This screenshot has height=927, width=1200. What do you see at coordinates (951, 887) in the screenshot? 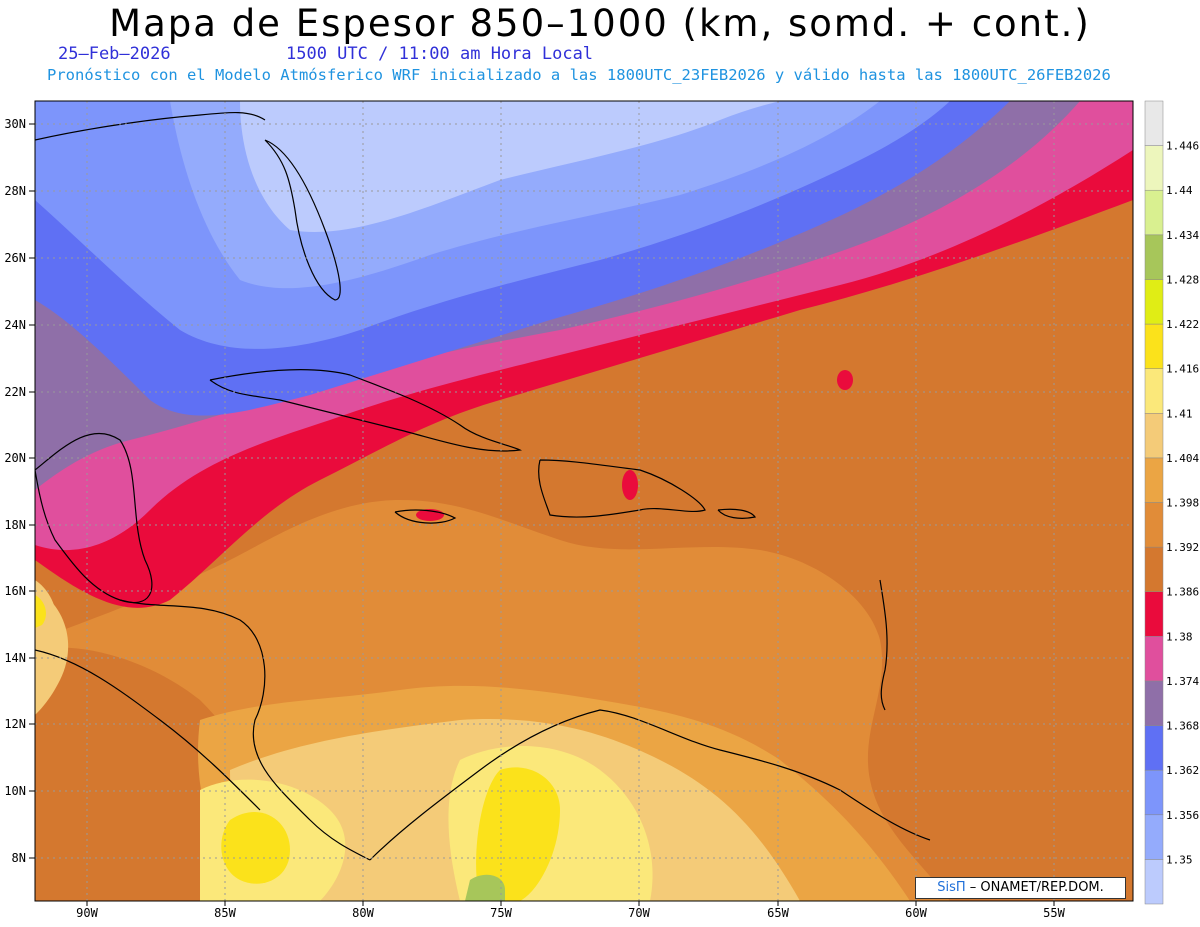
I see `credit-brand: SisΠ` at bounding box center [951, 887].